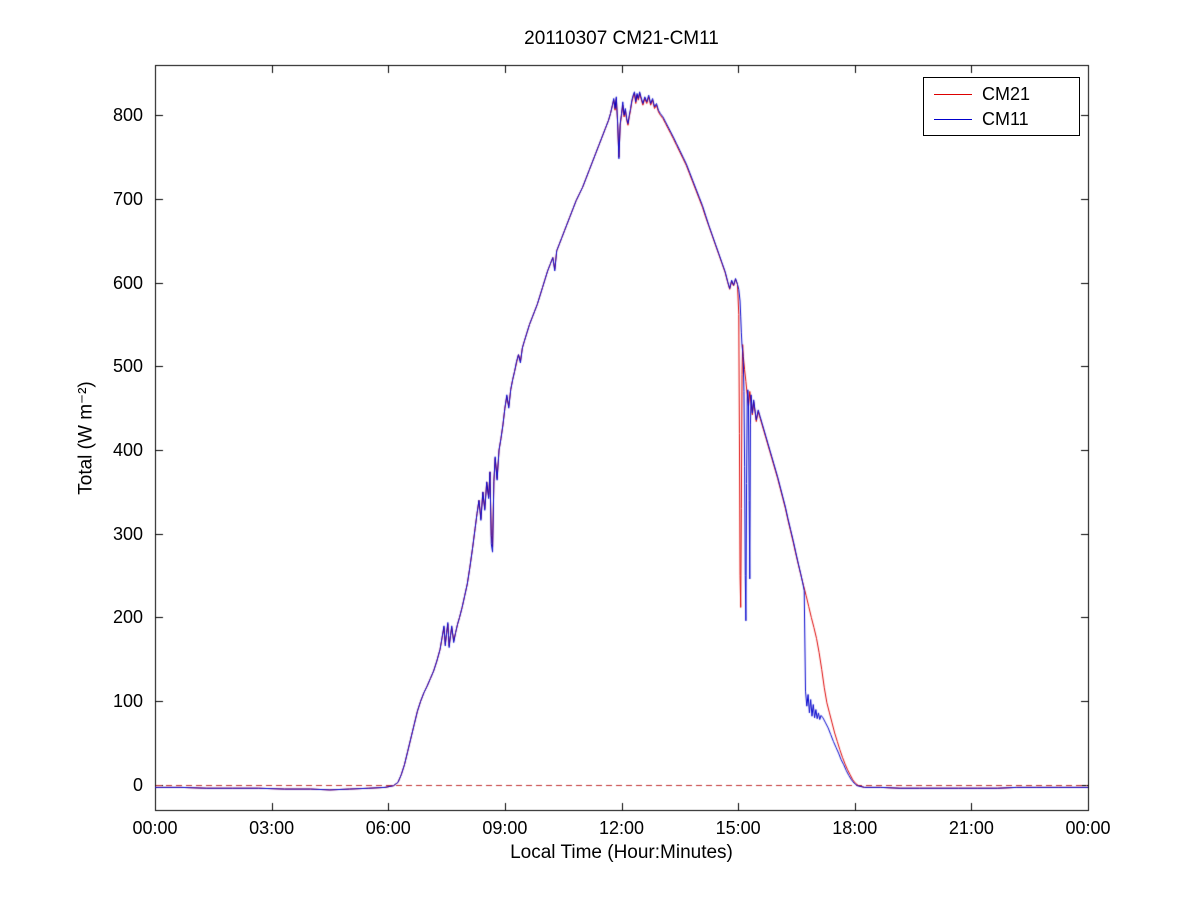  I want to click on y-tick-label: 100, so click(127, 701).